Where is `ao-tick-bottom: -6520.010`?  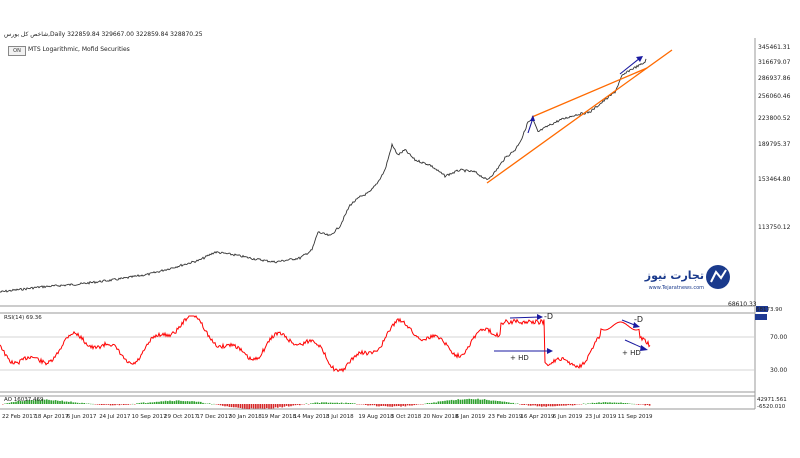
ao-tick-bottom: -6520.010 is located at coordinates (771, 407).